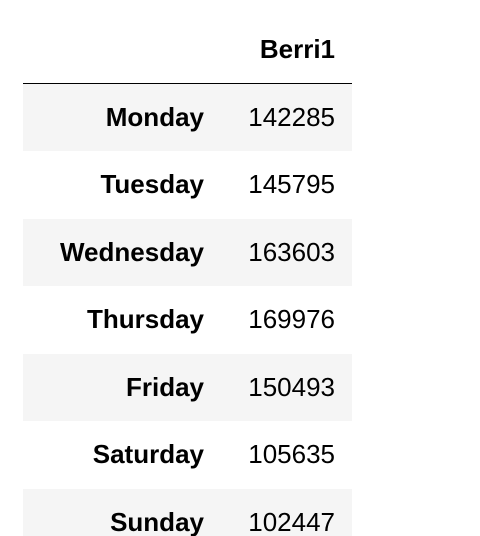  I want to click on row-label: Tuesday, so click(152, 184).